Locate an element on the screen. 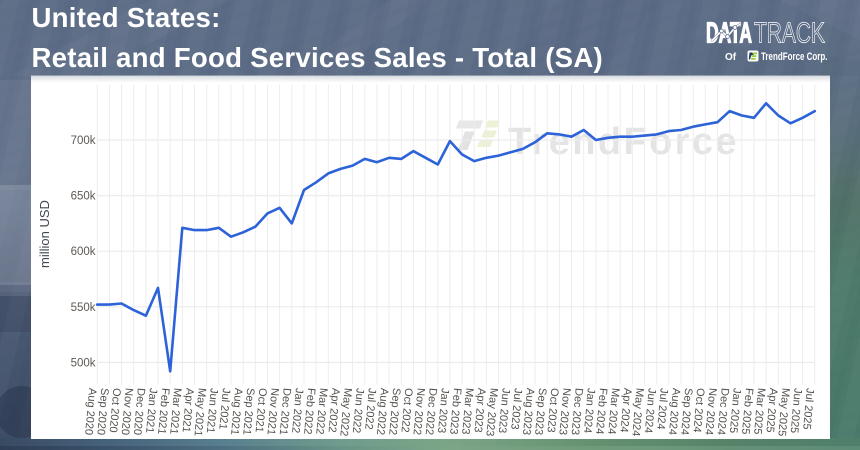  svg-text: Nov 2024 is located at coordinates (710, 412).